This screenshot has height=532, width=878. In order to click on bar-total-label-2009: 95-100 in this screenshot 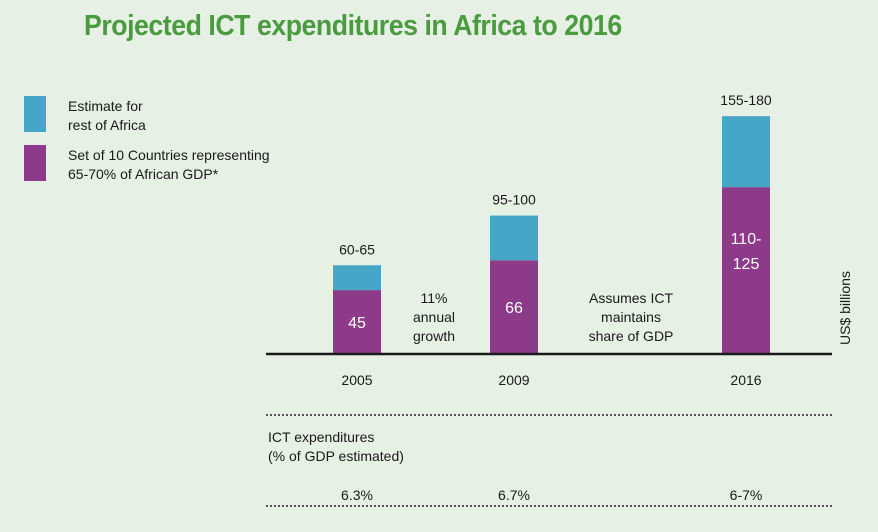, I will do `click(514, 200)`.